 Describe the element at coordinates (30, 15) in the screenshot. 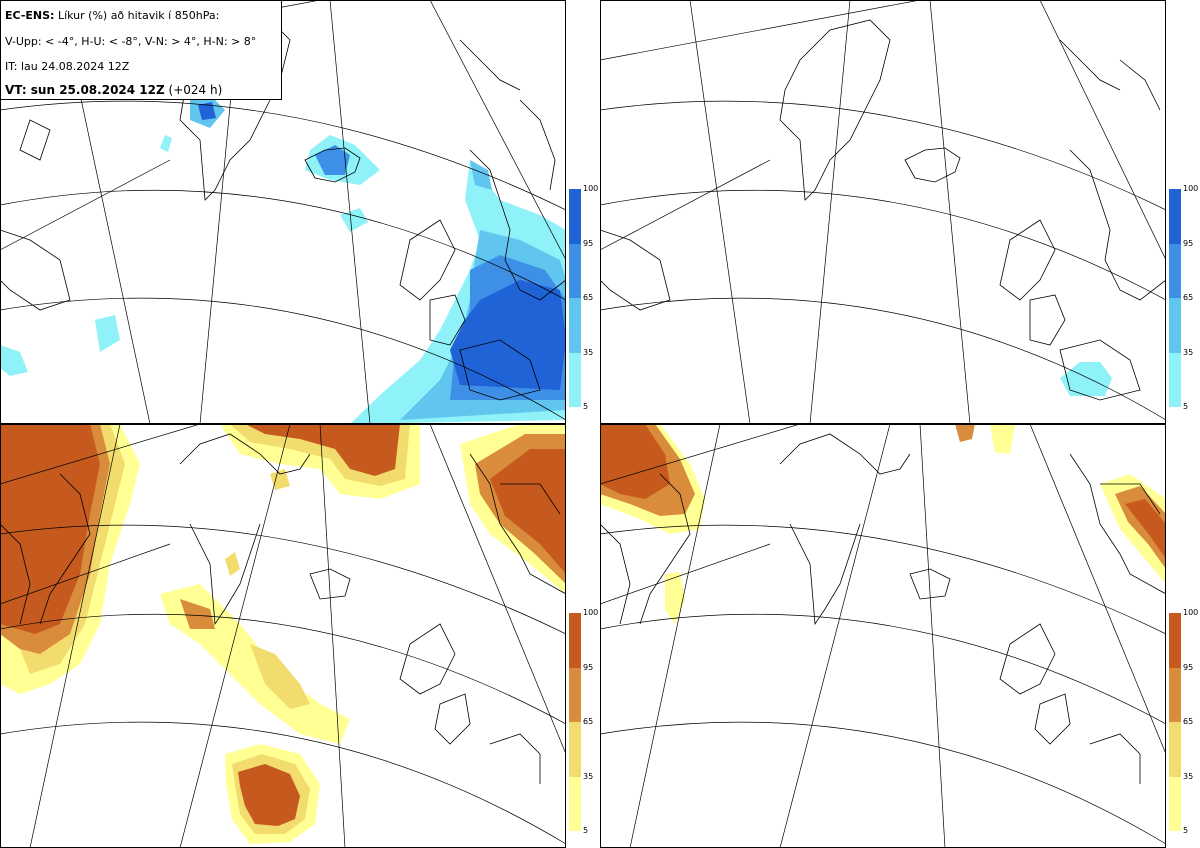

I see `model-name: EC-ENS:` at that location.